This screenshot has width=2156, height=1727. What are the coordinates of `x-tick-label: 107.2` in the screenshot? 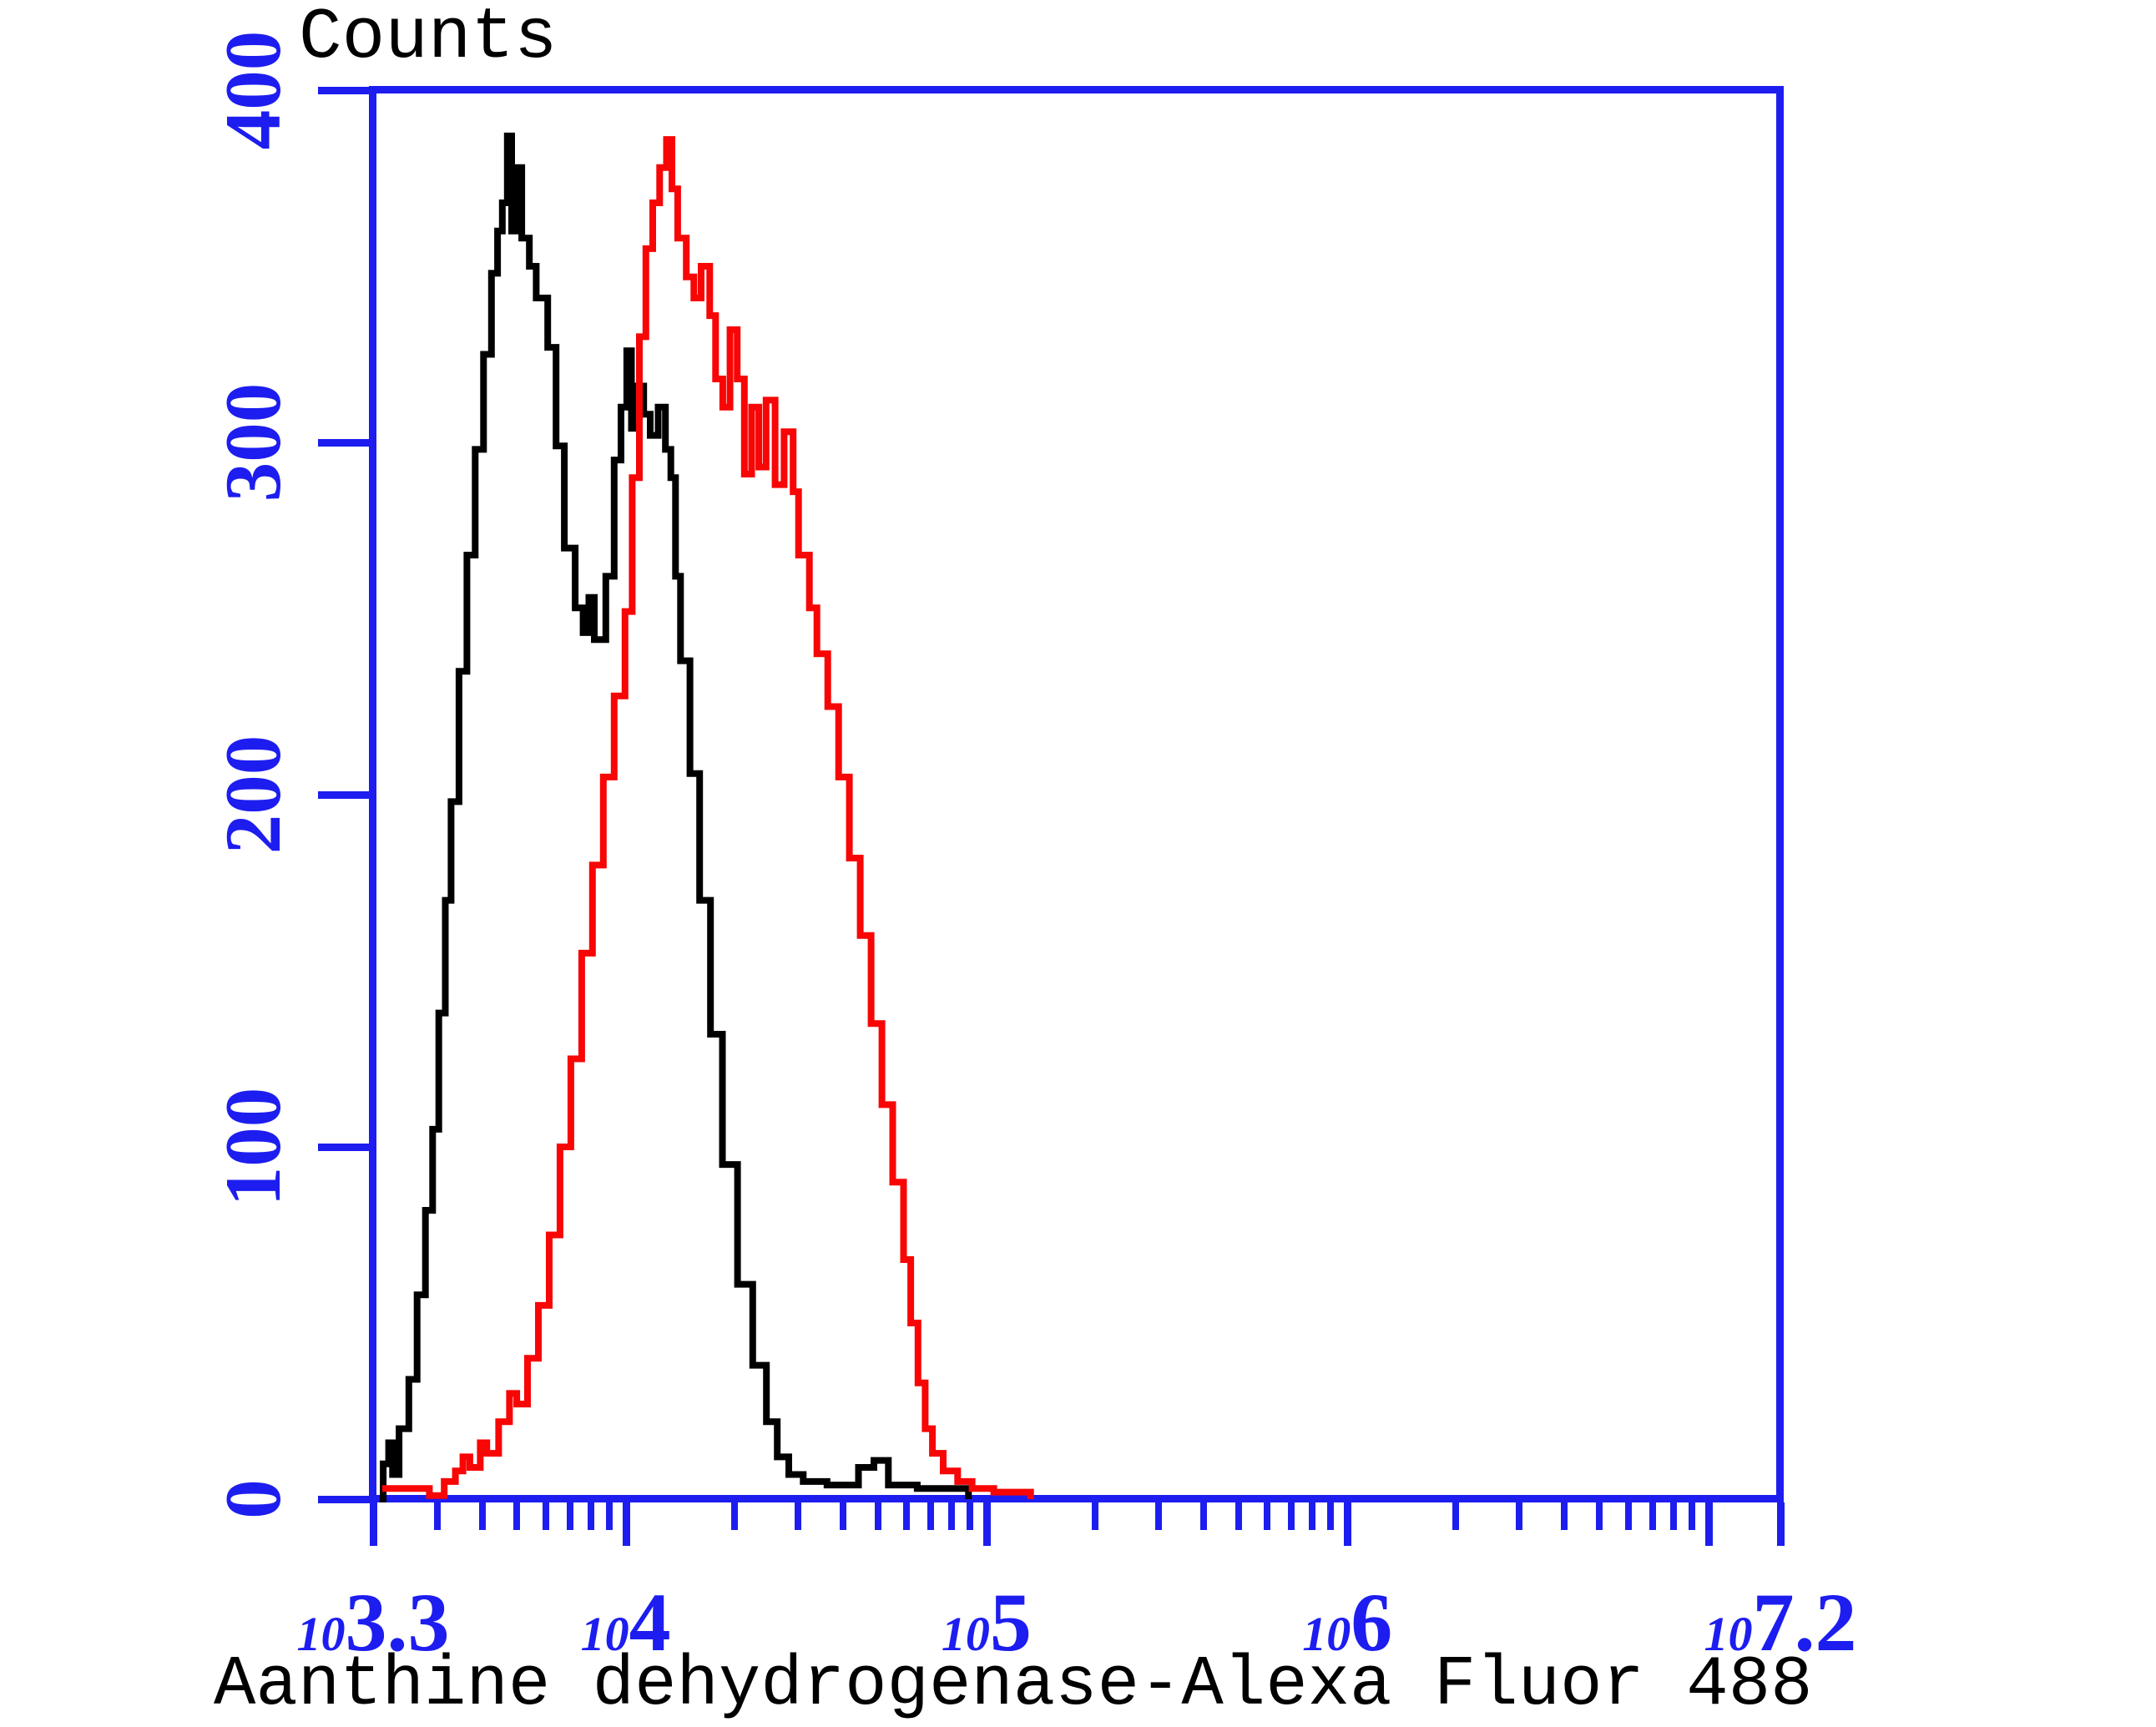 It's located at (1780, 1622).